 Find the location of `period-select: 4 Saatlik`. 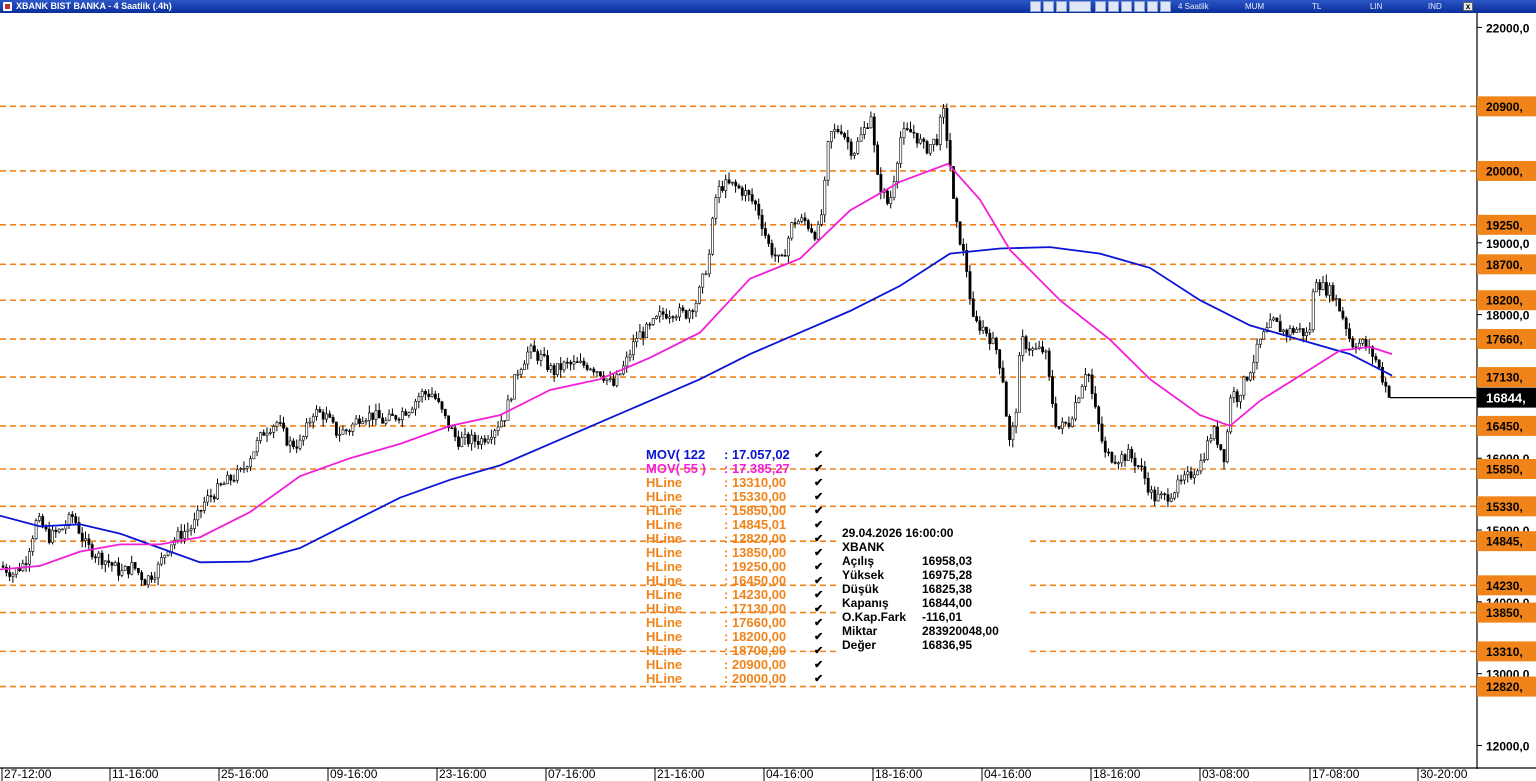

period-select: 4 Saatlik is located at coordinates (1193, 6).